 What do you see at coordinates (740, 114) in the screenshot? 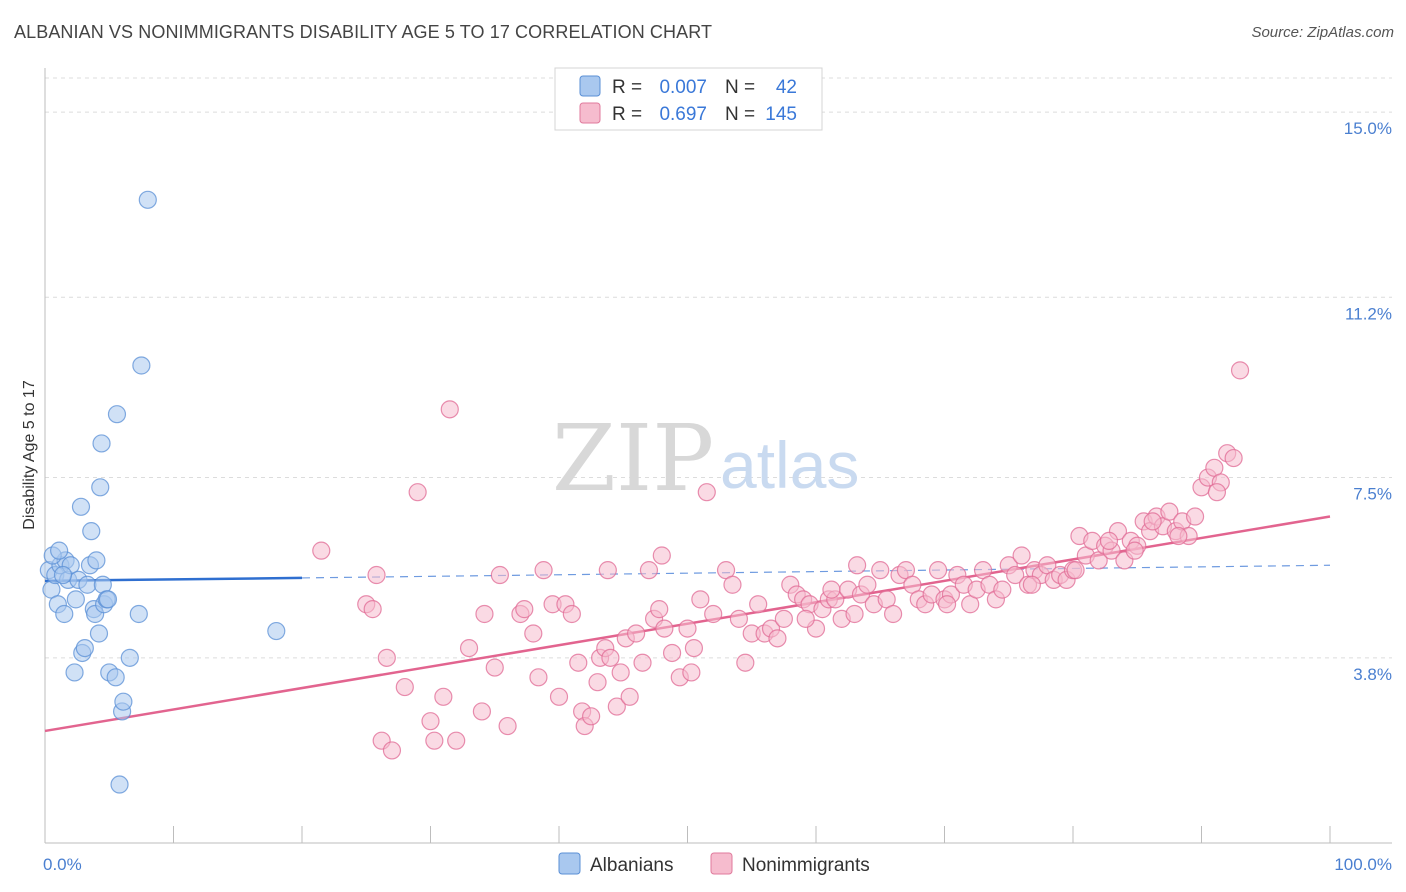
I see `legend-n-label-nonimmigrants: N =` at bounding box center [740, 114].